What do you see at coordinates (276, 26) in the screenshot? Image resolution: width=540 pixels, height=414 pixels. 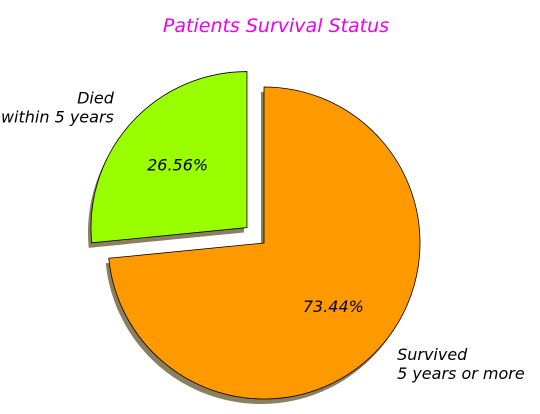 I see `chart-title: Patients Survival Status` at bounding box center [276, 26].